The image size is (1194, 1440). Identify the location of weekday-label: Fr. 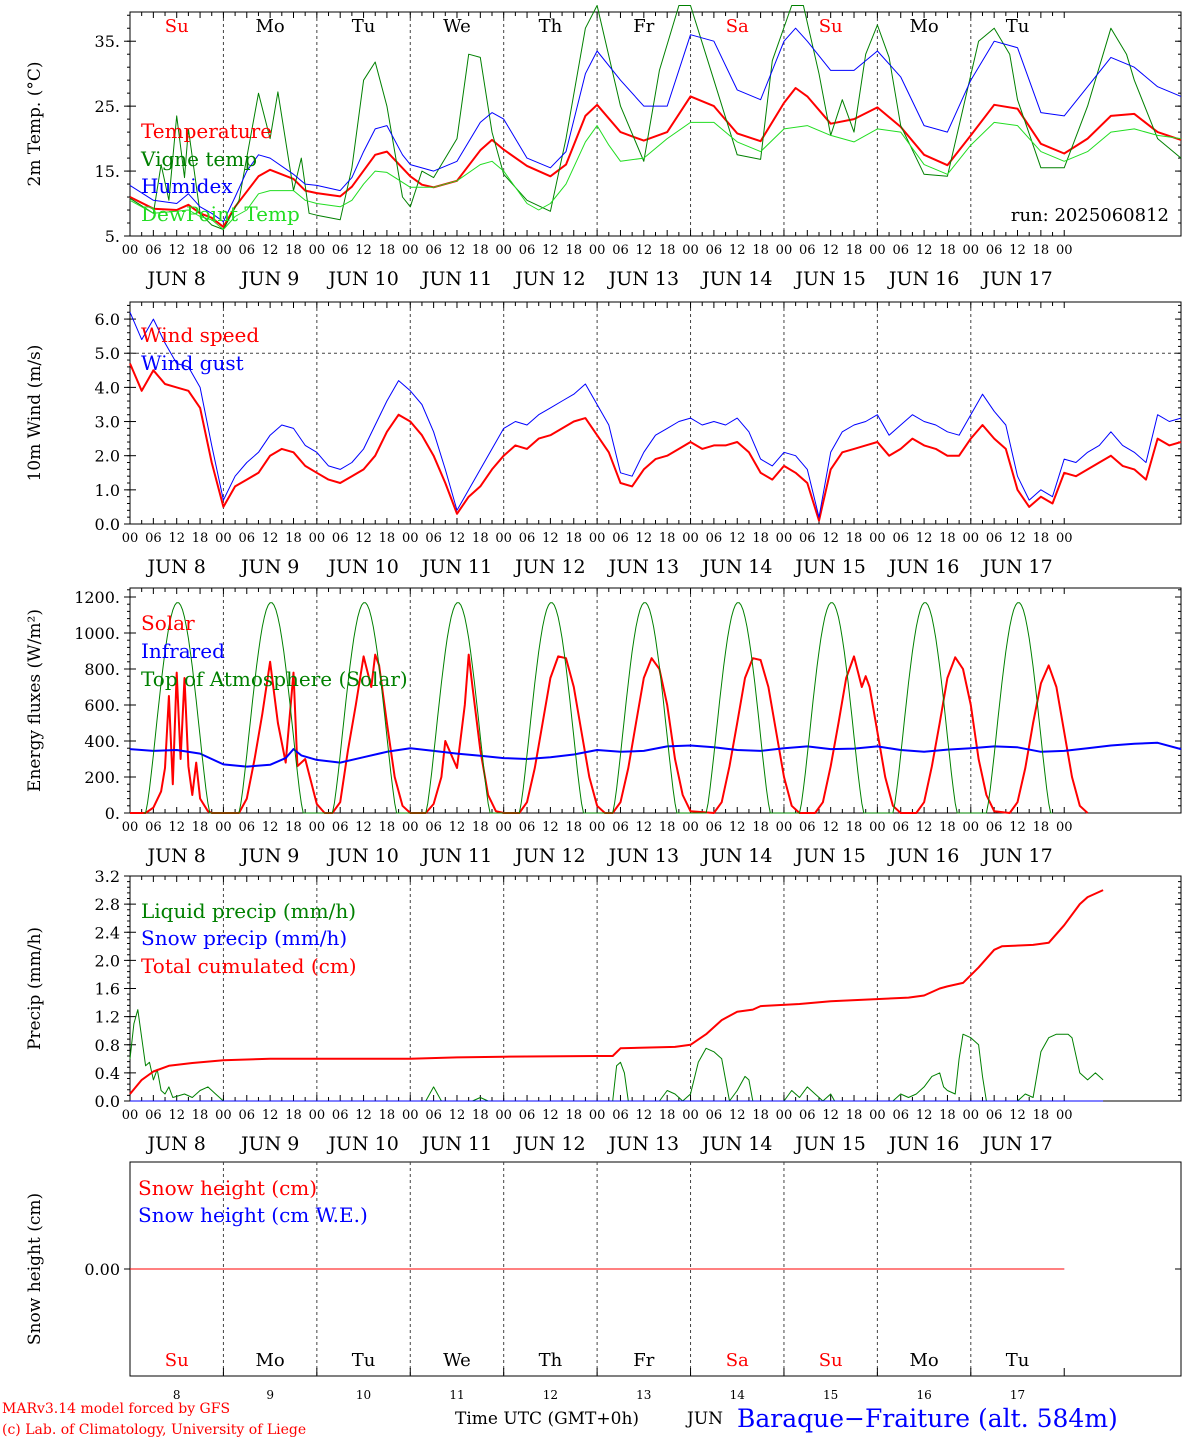
(643, 1360).